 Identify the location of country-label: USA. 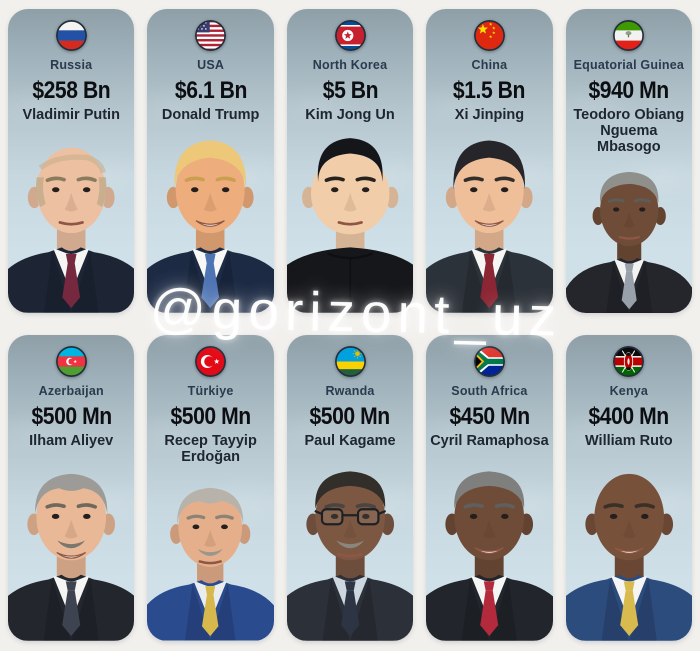
(211, 65).